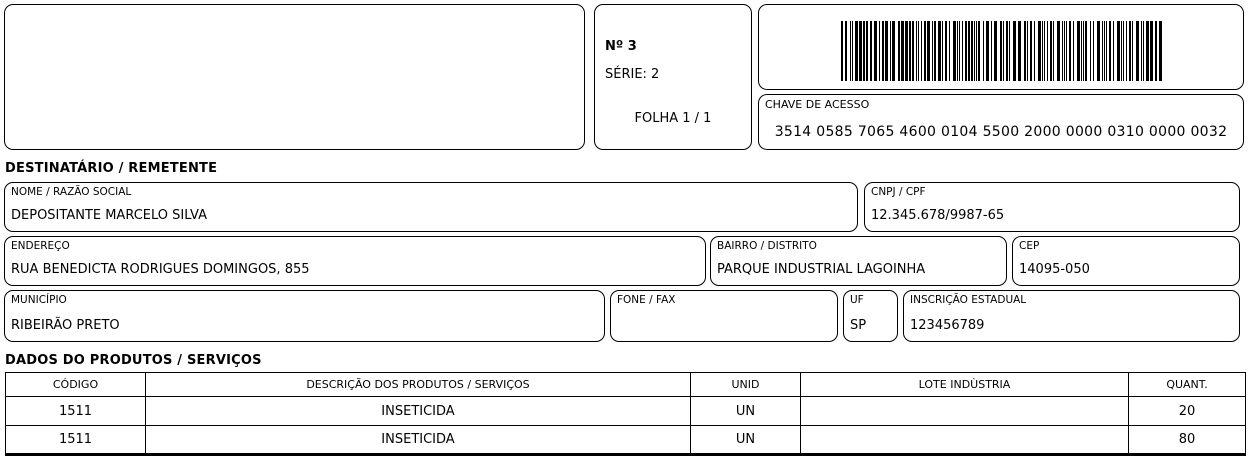  What do you see at coordinates (767, 246) in the screenshot?
I see `field-label: BAIRRO / DISTRITO` at bounding box center [767, 246].